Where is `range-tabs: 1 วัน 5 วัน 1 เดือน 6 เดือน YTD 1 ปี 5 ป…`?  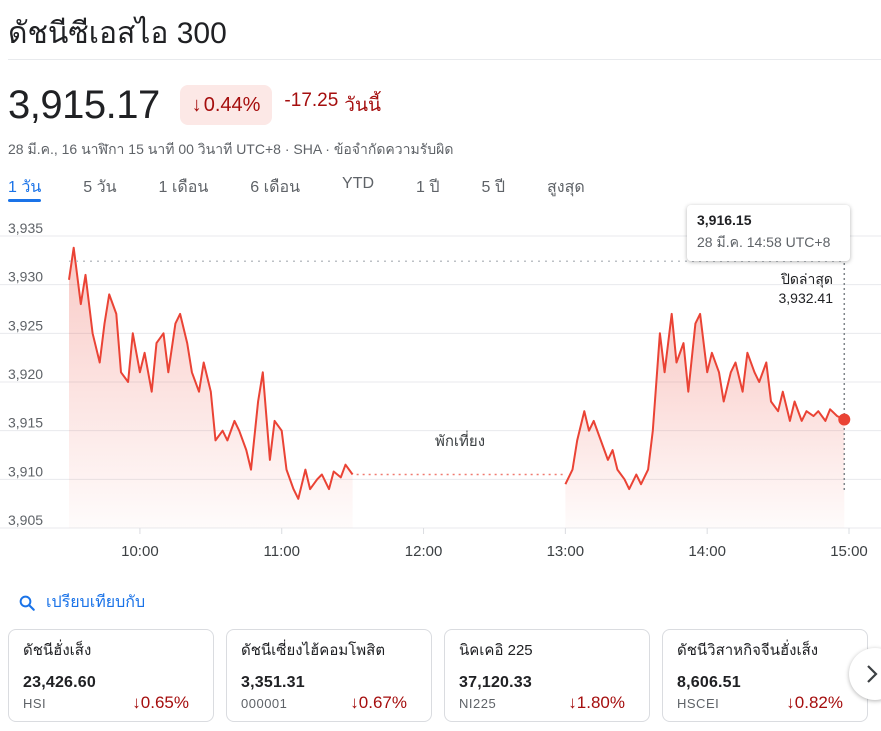
range-tabs: 1 วัน 5 วัน 1 เดือน 6 เดือน YTD 1 ปี 5 ป… is located at coordinates (317, 188).